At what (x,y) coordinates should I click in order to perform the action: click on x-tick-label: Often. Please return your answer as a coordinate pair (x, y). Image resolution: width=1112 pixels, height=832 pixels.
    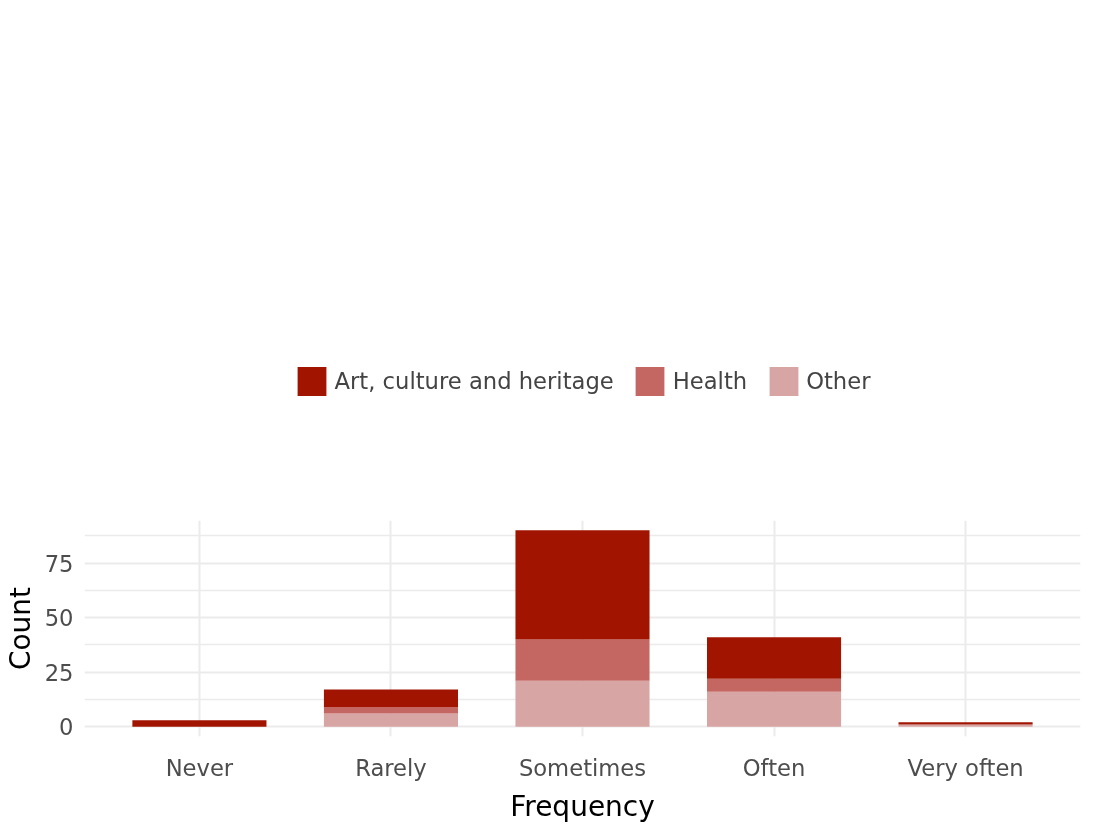
    Looking at the image, I should click on (774, 767).